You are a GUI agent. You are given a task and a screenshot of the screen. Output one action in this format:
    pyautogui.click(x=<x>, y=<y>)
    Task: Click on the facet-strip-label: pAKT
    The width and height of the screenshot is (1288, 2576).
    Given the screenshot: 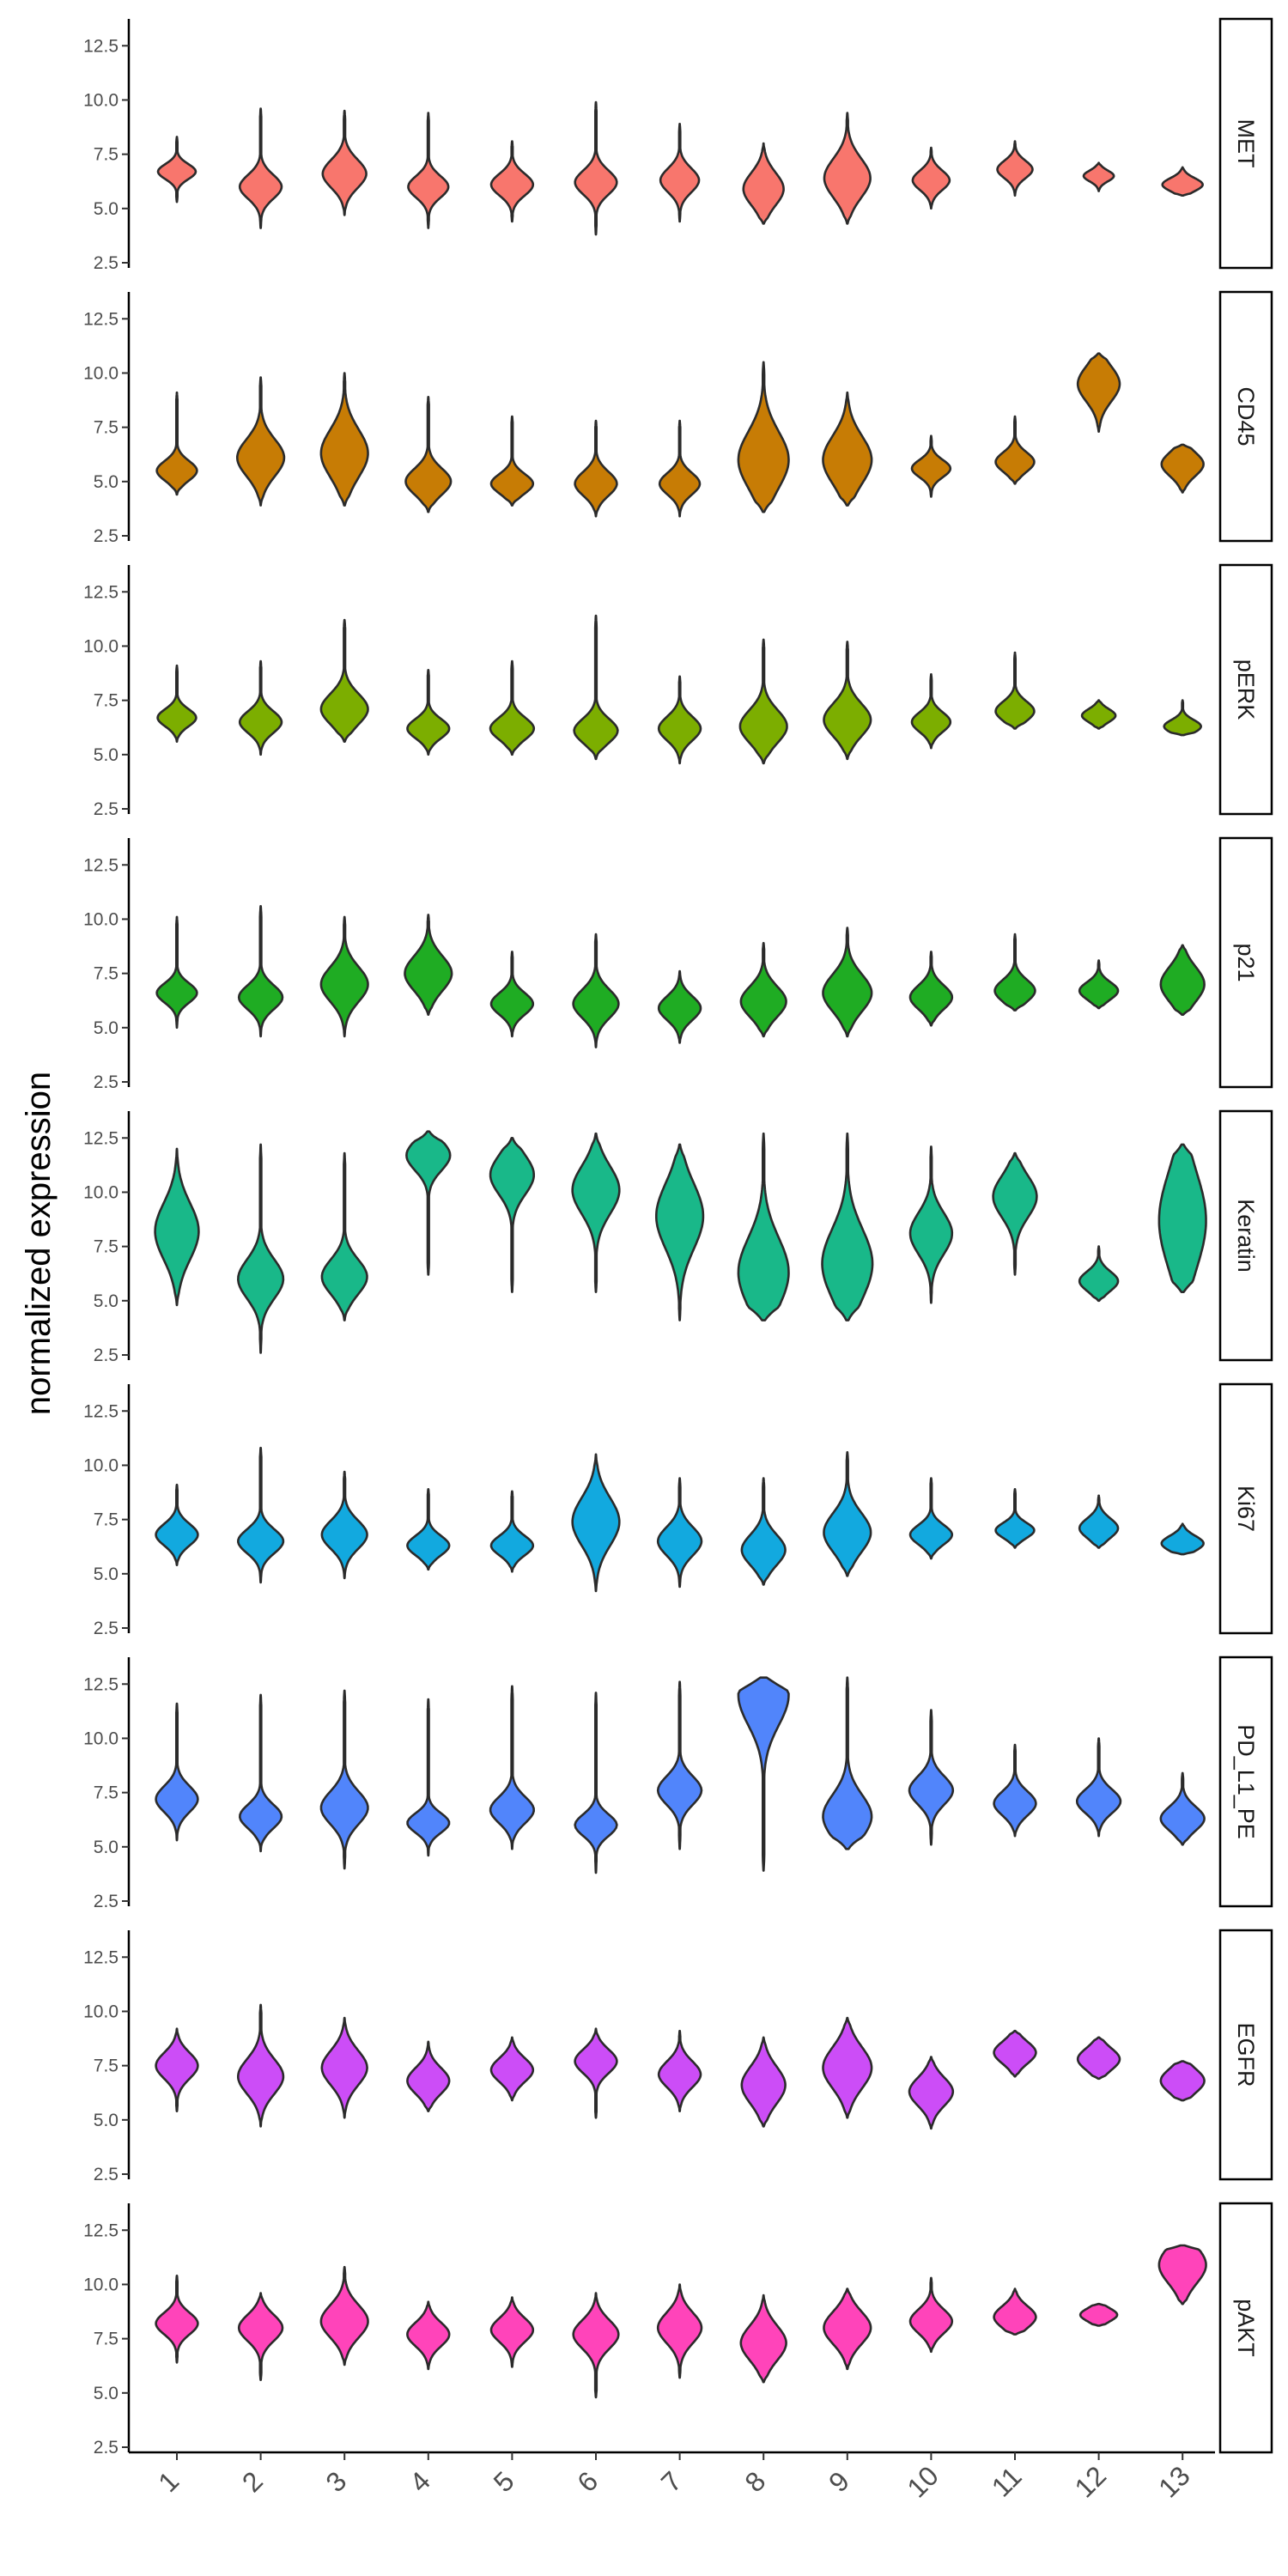 What is the action you would take?
    pyautogui.click(x=1246, y=2328)
    